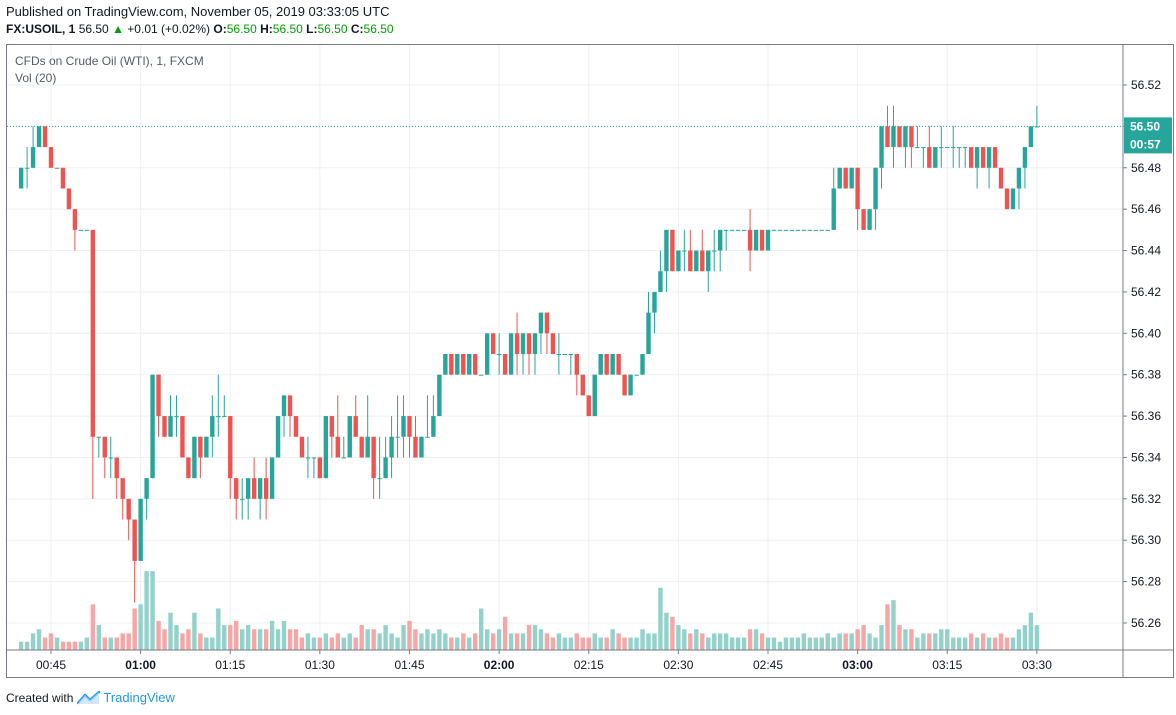 The image size is (1176, 715). Describe the element at coordinates (312, 29) in the screenshot. I see `low-label: L:` at that location.